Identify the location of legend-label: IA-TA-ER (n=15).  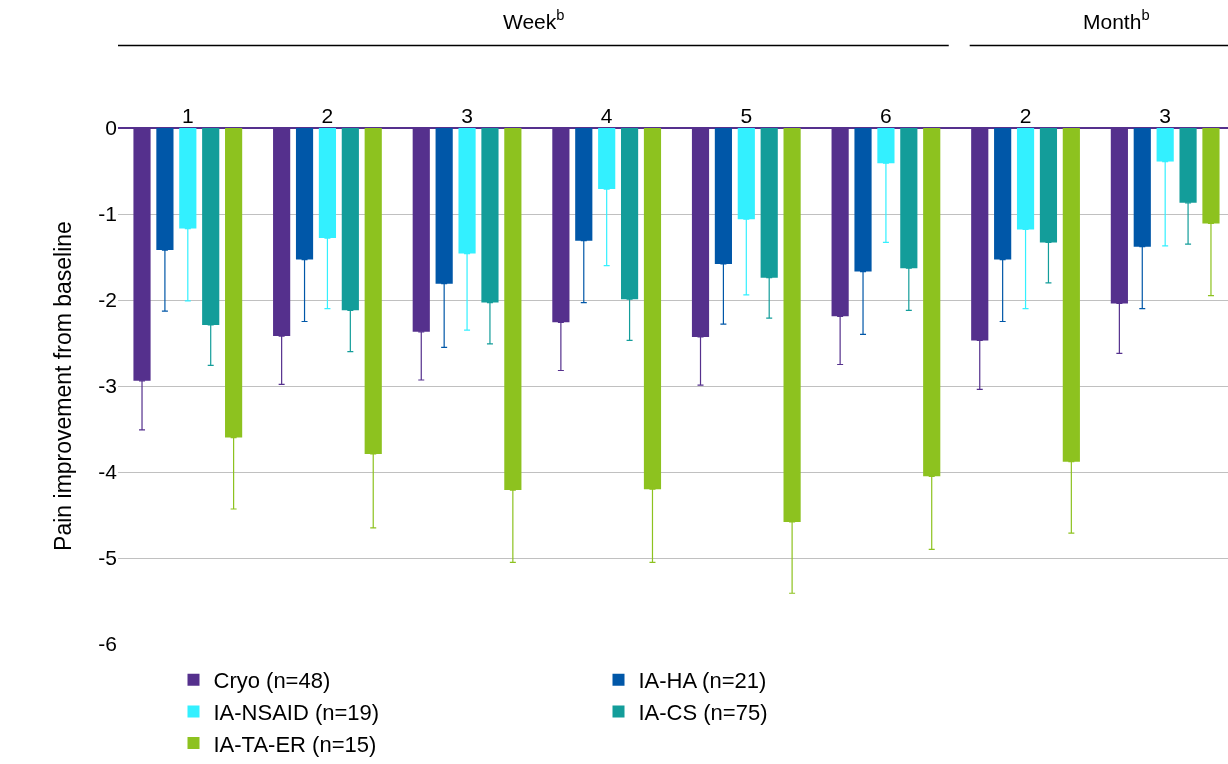
(295, 744).